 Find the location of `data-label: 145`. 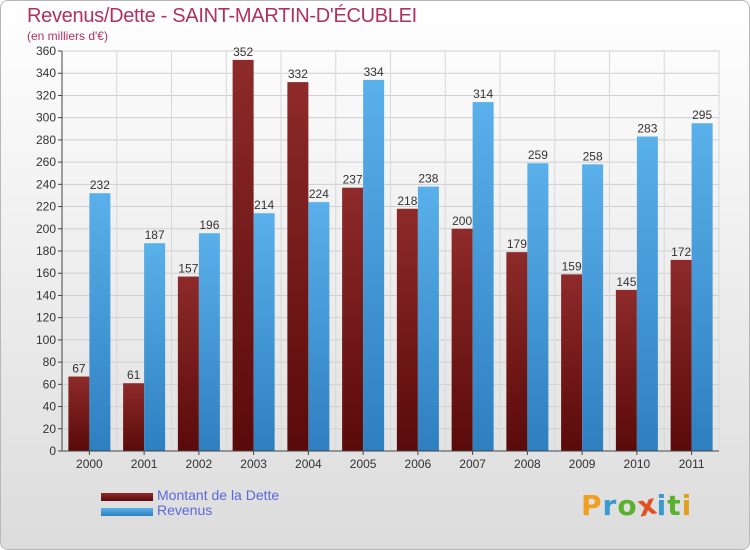

data-label: 145 is located at coordinates (626, 282).